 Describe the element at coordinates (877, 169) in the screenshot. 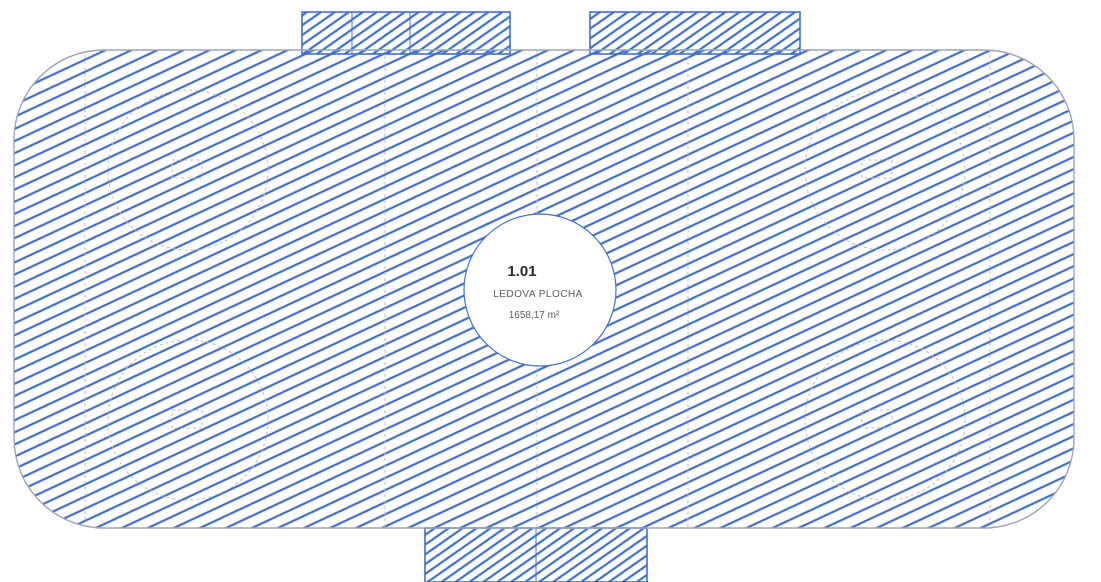

I see `faceoff-hash-tr` at that location.